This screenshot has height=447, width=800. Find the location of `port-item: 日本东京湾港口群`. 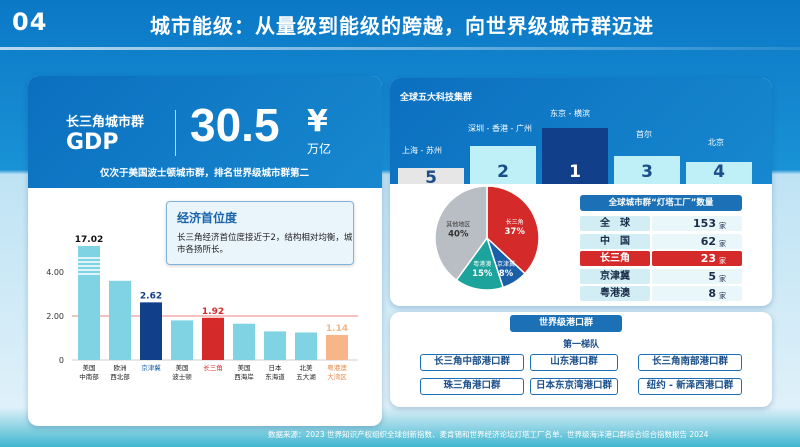

port-item: 日本东京湾港口群 is located at coordinates (574, 386).